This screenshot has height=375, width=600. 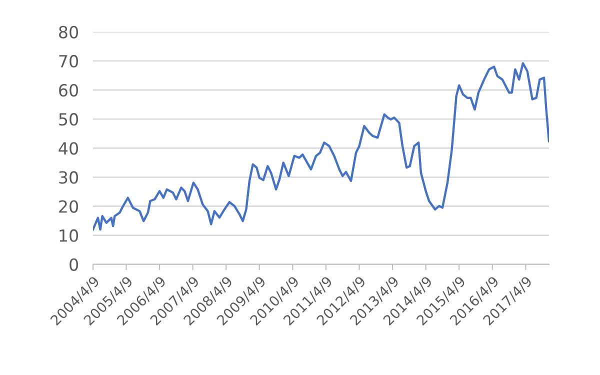 I want to click on y-tick-label: 80, so click(x=68, y=32).